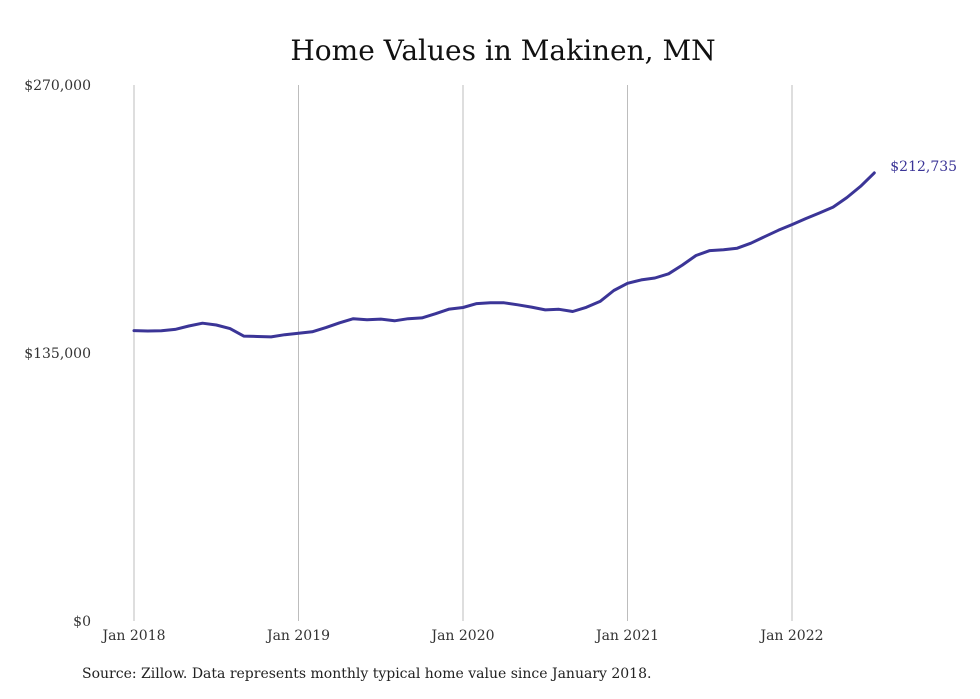 This screenshot has width=980, height=699. Describe the element at coordinates (626, 636) in the screenshot. I see `x-tick-label: Jan 2021` at that location.